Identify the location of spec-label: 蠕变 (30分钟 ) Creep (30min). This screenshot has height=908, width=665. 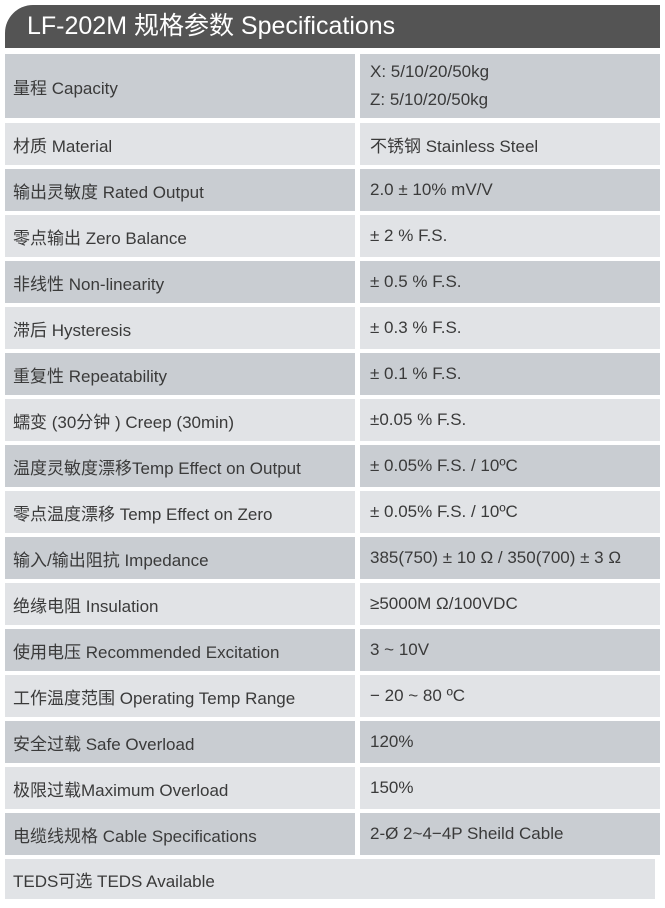
(180, 420).